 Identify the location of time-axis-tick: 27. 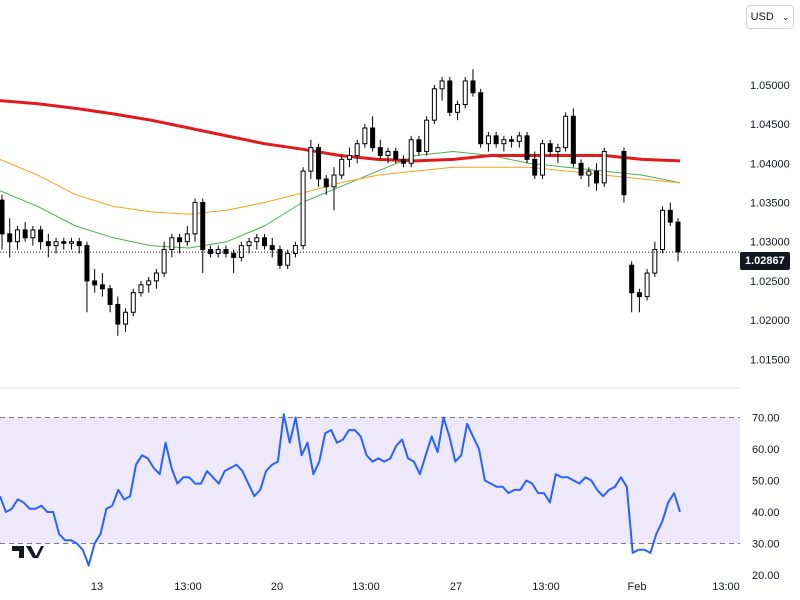
(456, 587).